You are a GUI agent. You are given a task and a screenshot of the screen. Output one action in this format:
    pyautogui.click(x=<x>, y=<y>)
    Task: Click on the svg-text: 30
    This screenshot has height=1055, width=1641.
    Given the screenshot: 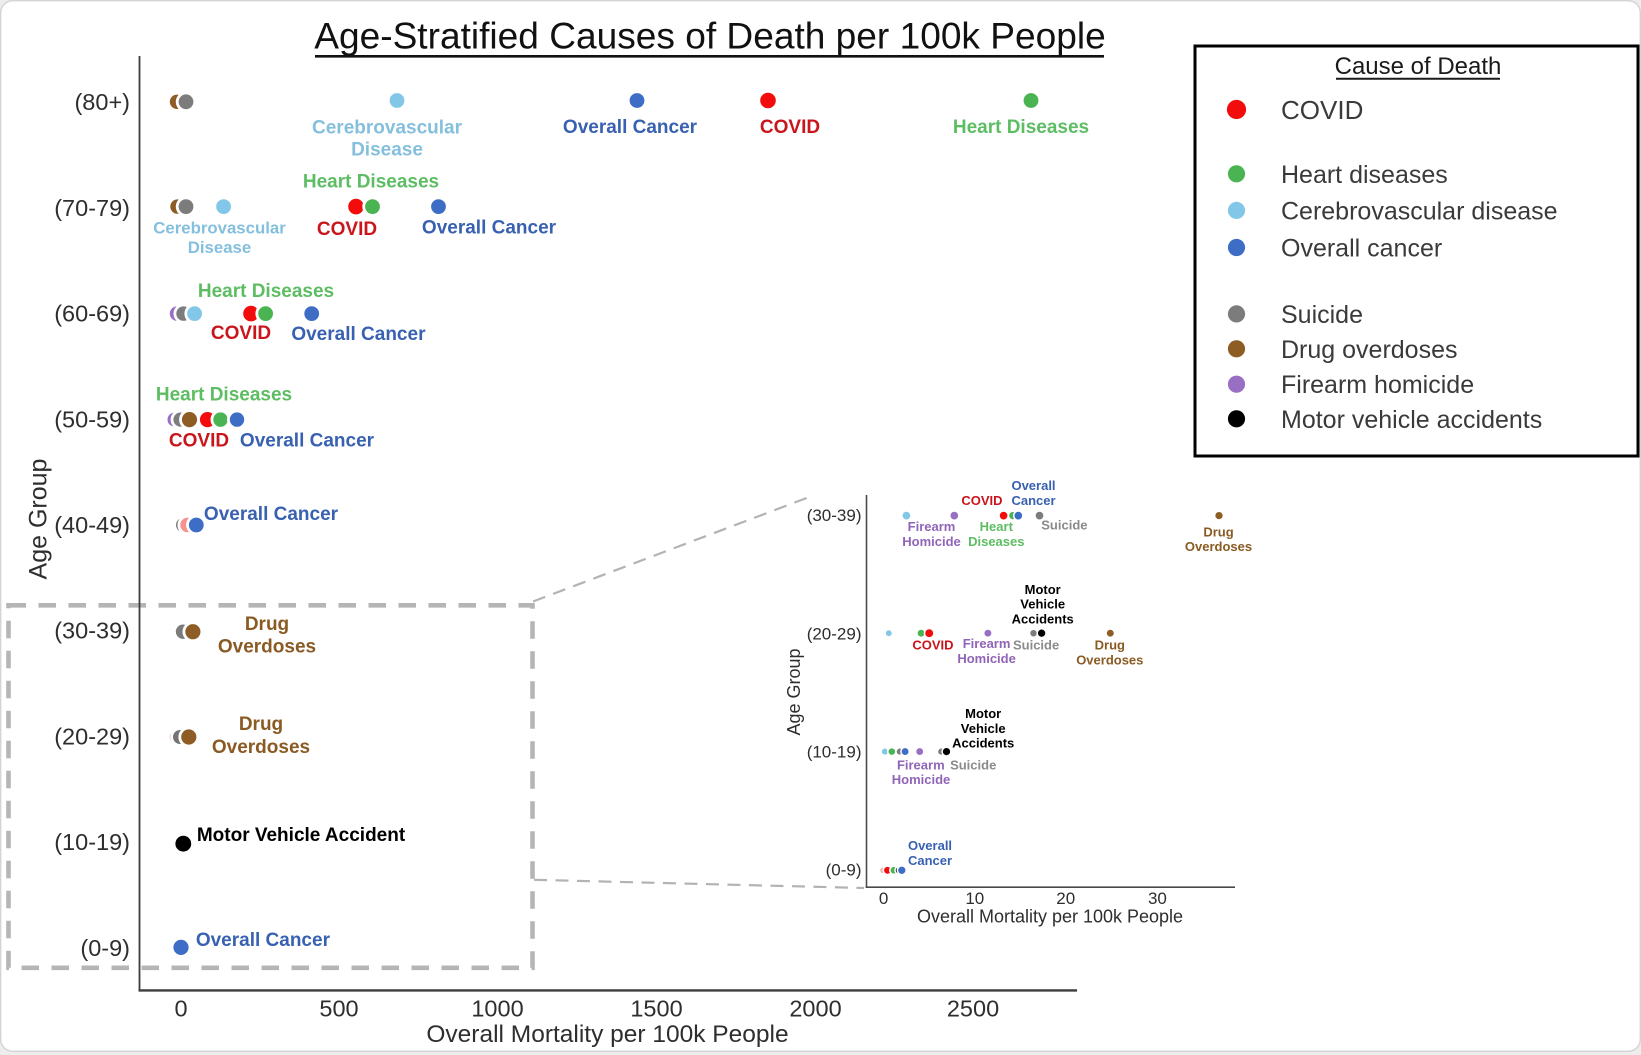 What is the action you would take?
    pyautogui.click(x=1157, y=898)
    